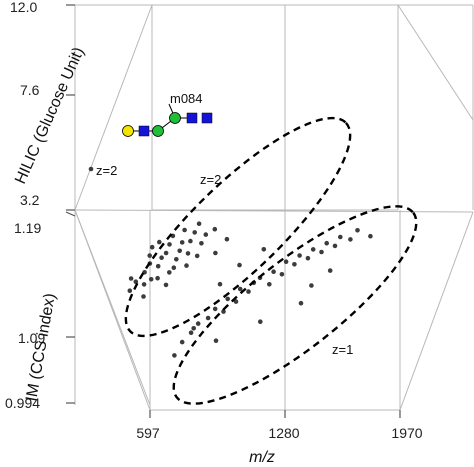 Image resolution: width=474 pixels, height=467 pixels. I want to click on mz-tick-min: 597, so click(148, 433).